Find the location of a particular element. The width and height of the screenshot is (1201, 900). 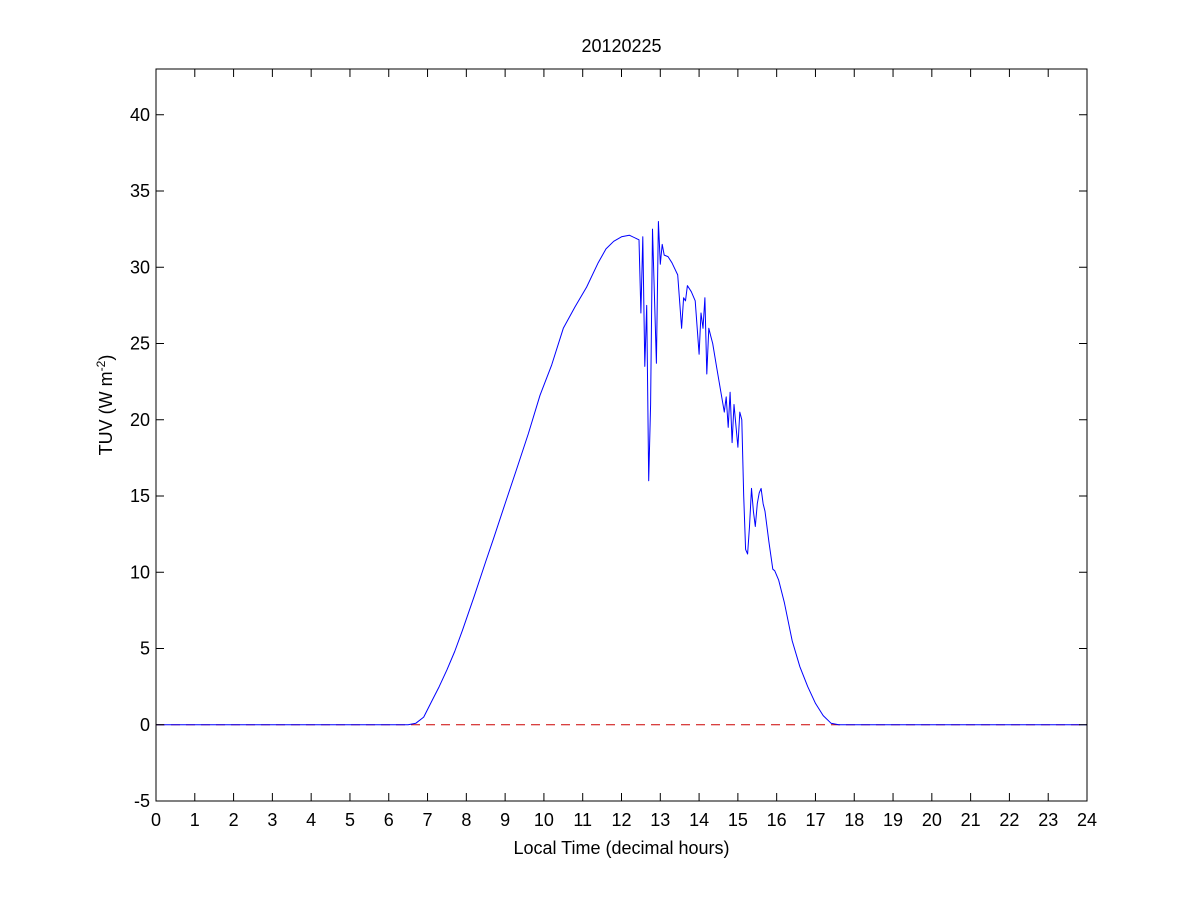

chart-title: 20120225 is located at coordinates (621, 46).